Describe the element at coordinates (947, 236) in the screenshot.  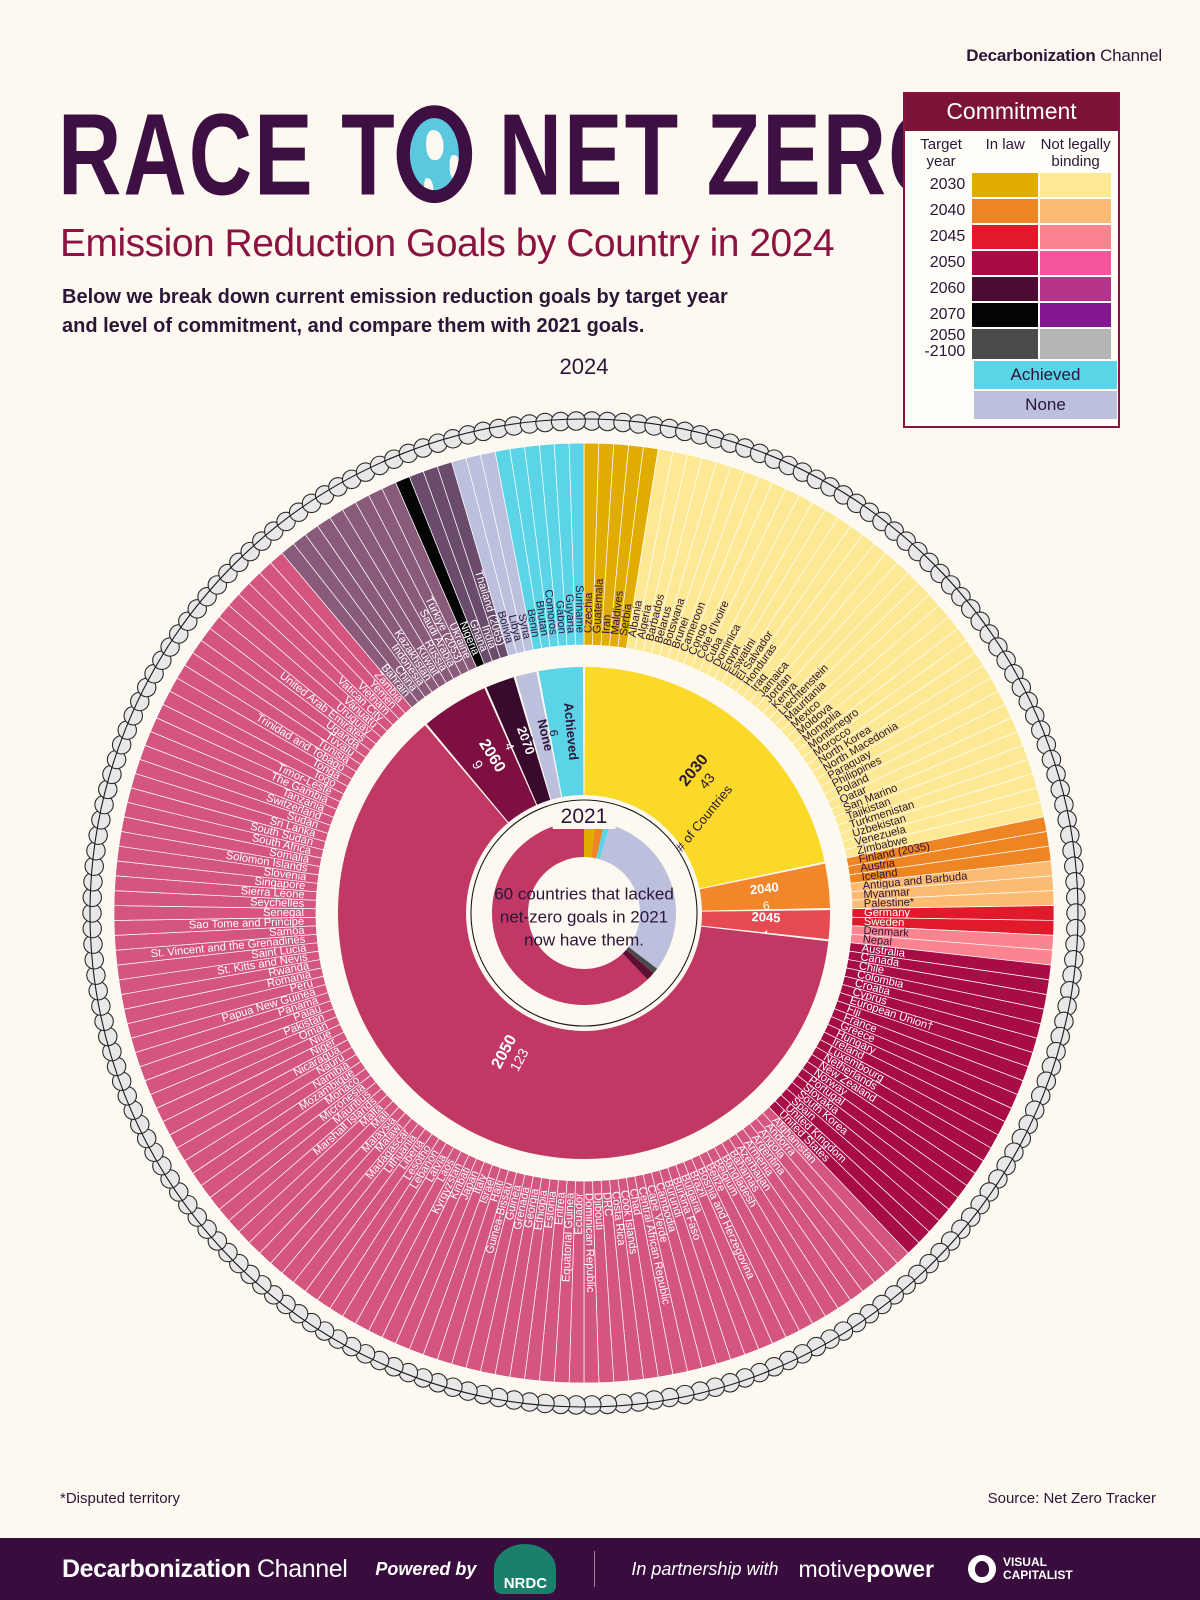
I see `legend-year-label: 2045` at that location.